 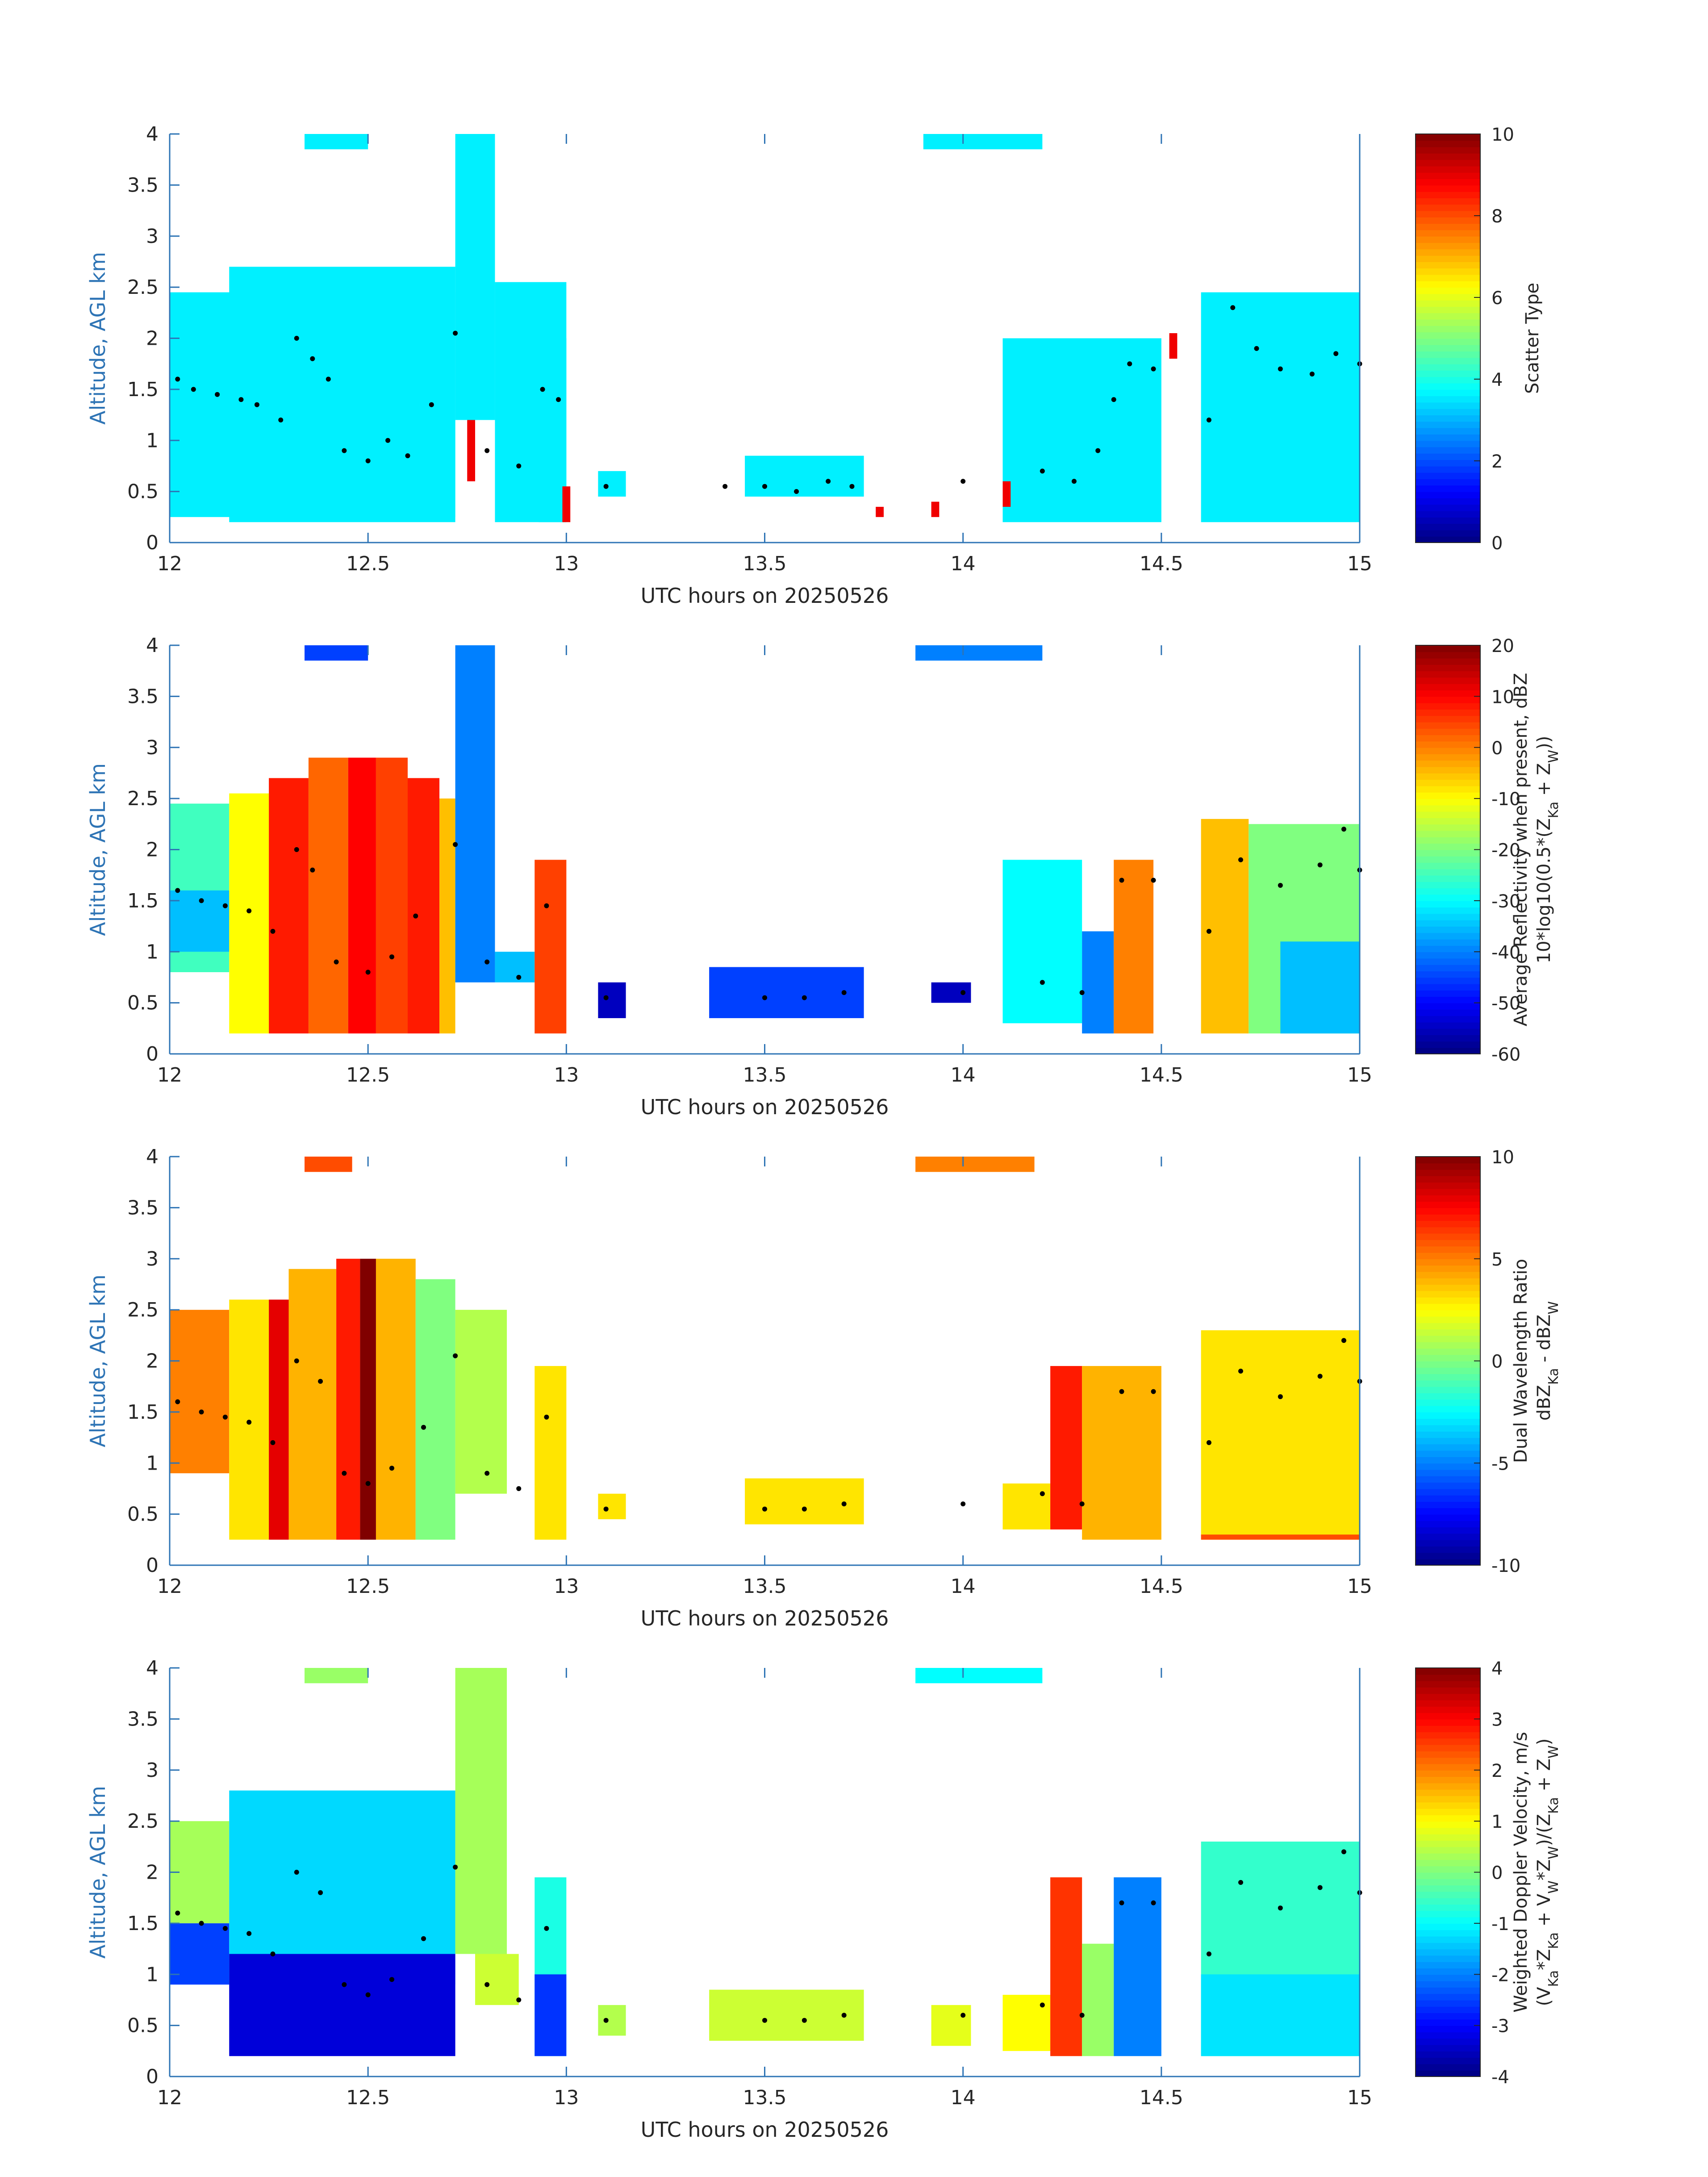 What do you see at coordinates (152, 850) in the screenshot?
I see `y-tick-label: 2` at bounding box center [152, 850].